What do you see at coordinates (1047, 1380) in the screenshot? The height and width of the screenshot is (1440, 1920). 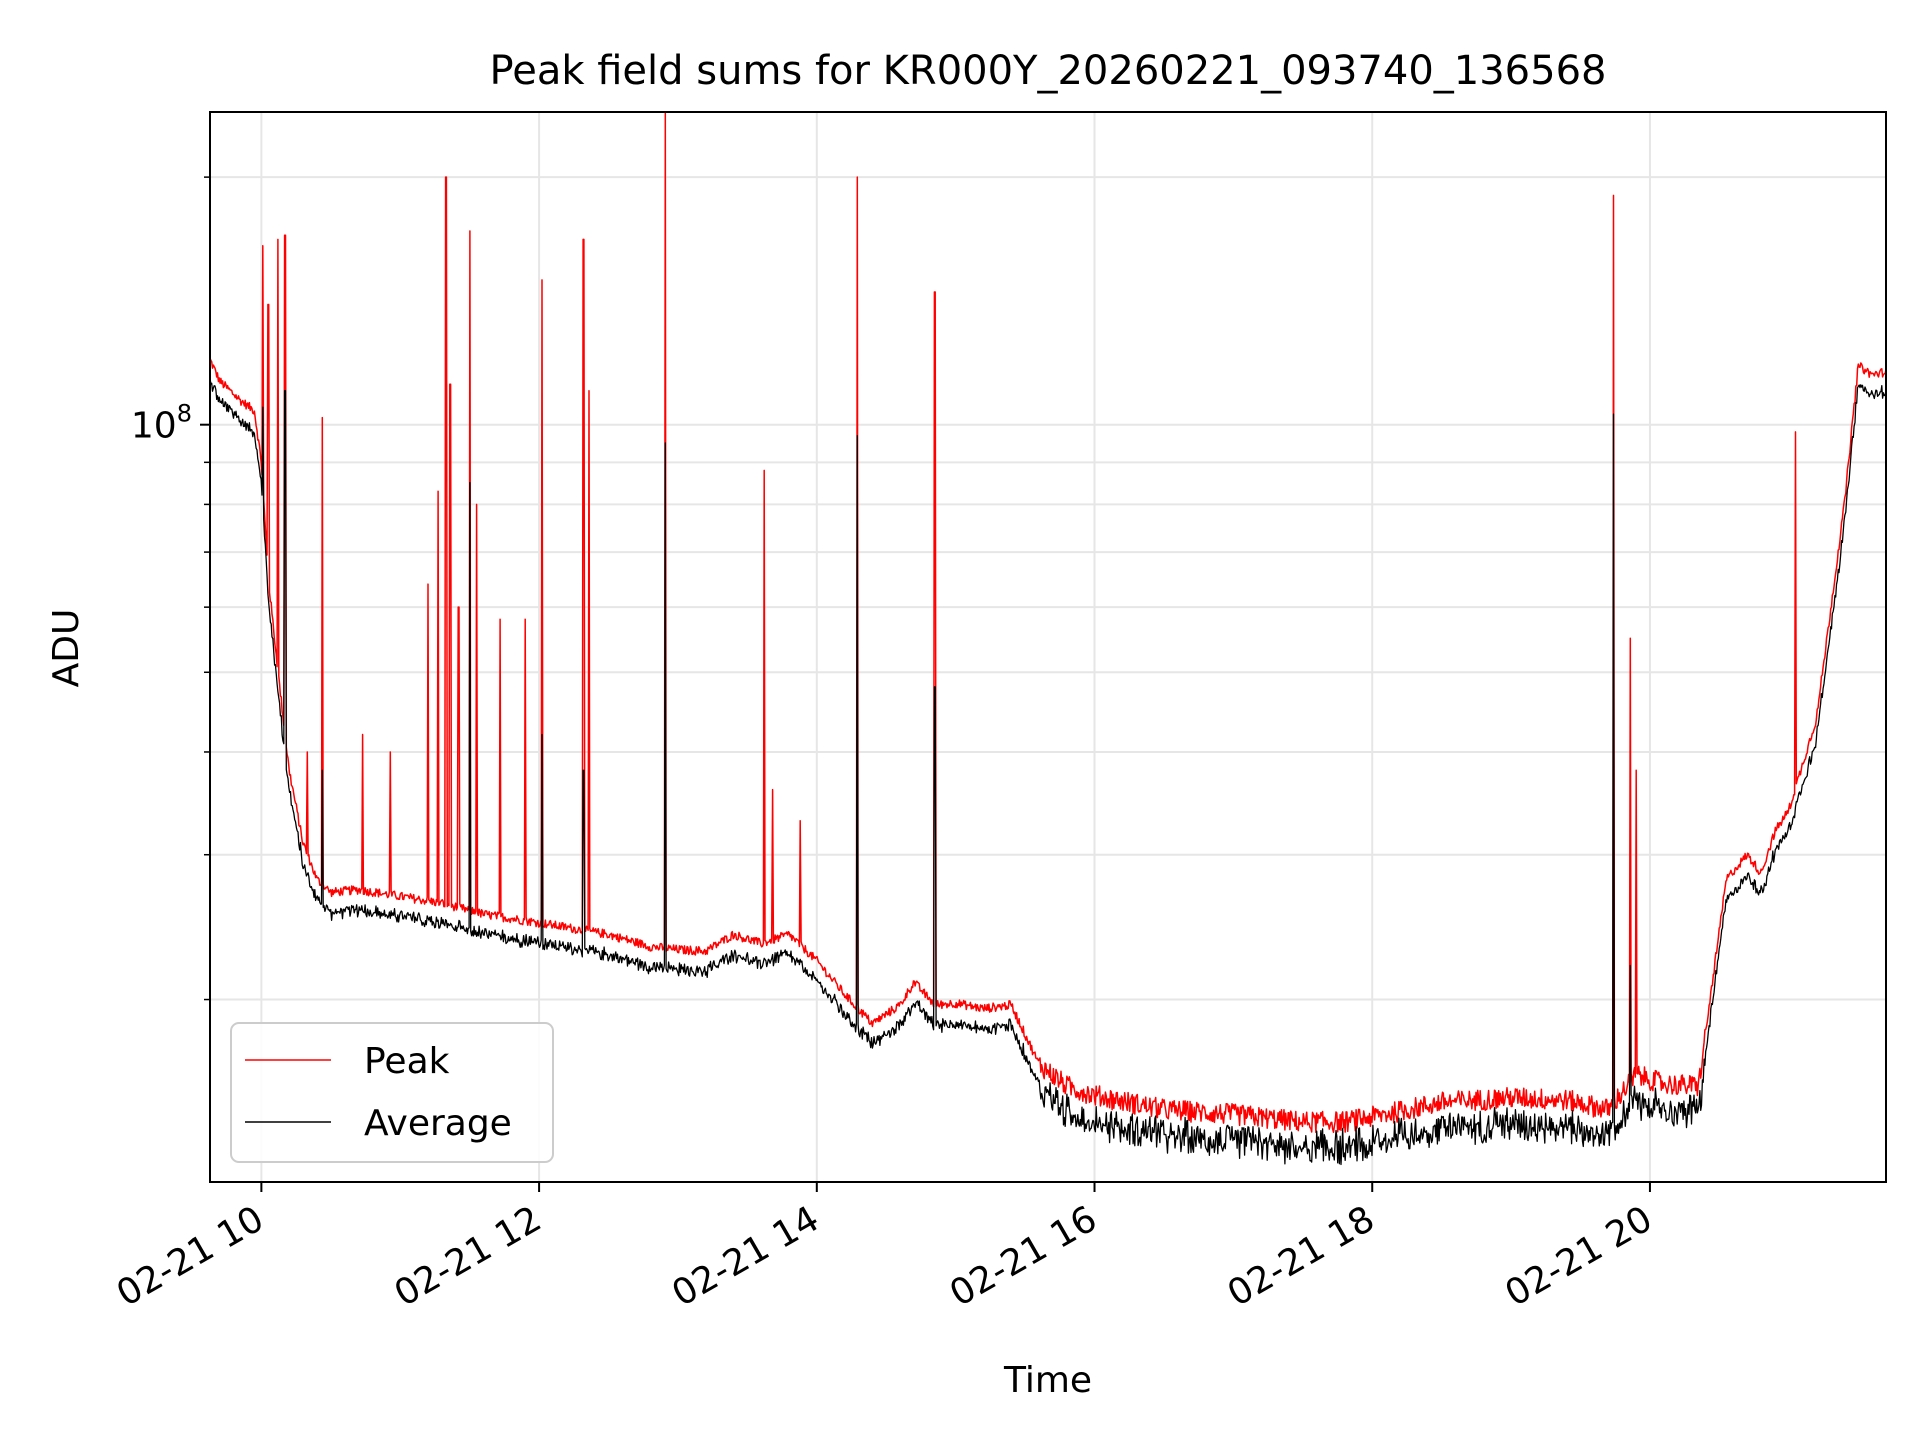 I see `x-axis-label: Time` at bounding box center [1047, 1380].